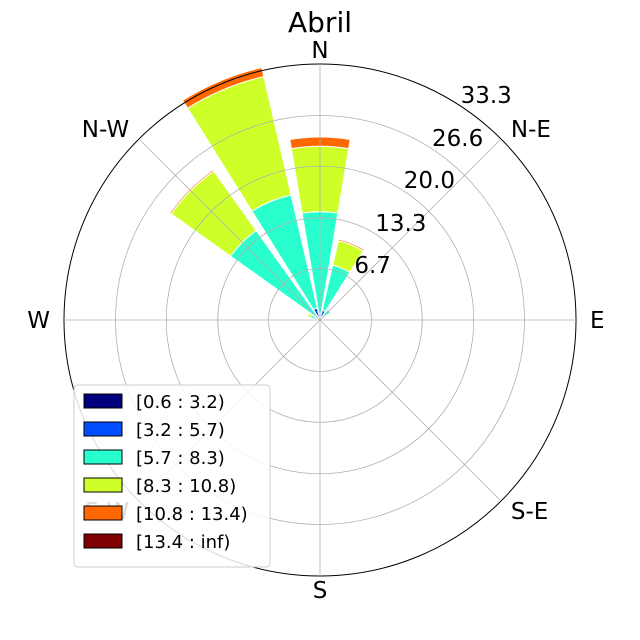  What do you see at coordinates (597, 321) in the screenshot?
I see `direction-label: E` at bounding box center [597, 321].